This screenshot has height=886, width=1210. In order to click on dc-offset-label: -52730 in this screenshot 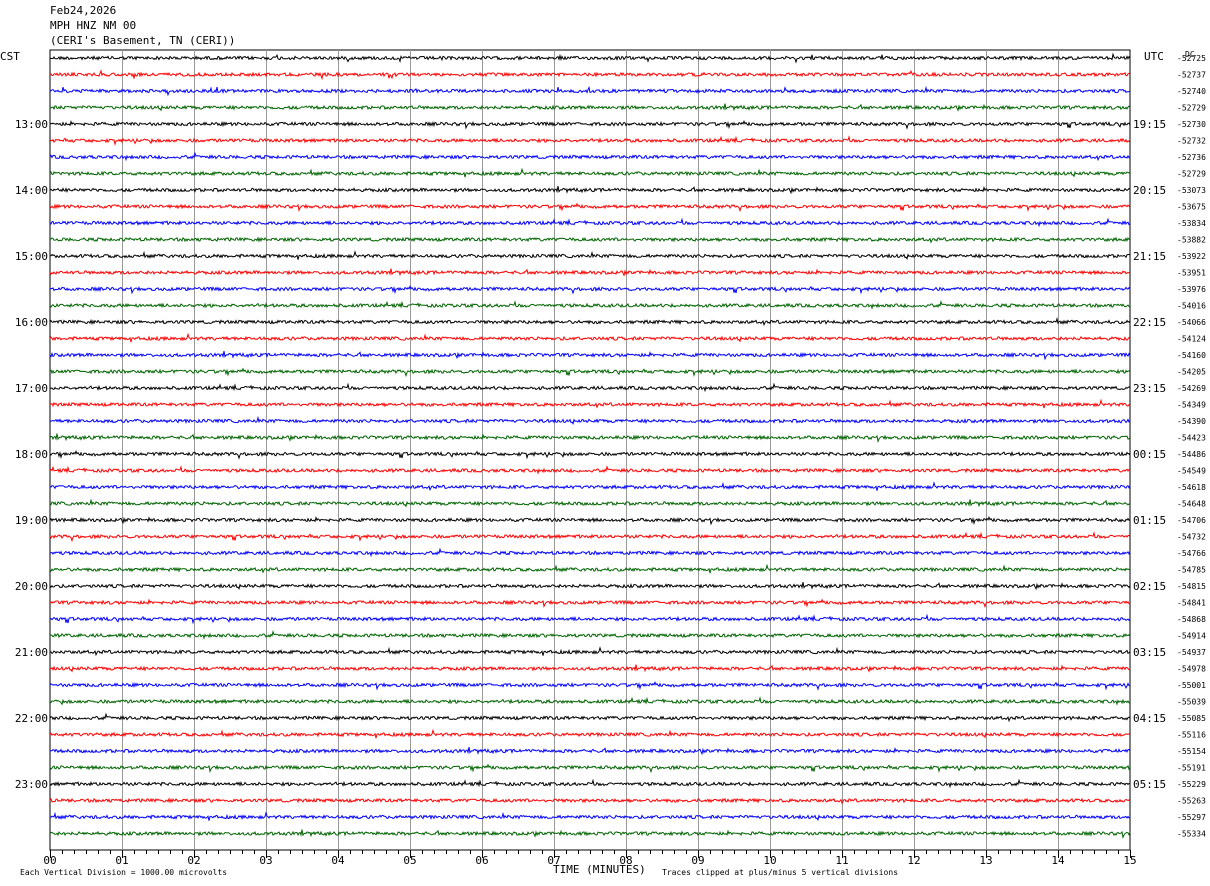, I will do `click(1191, 124)`.